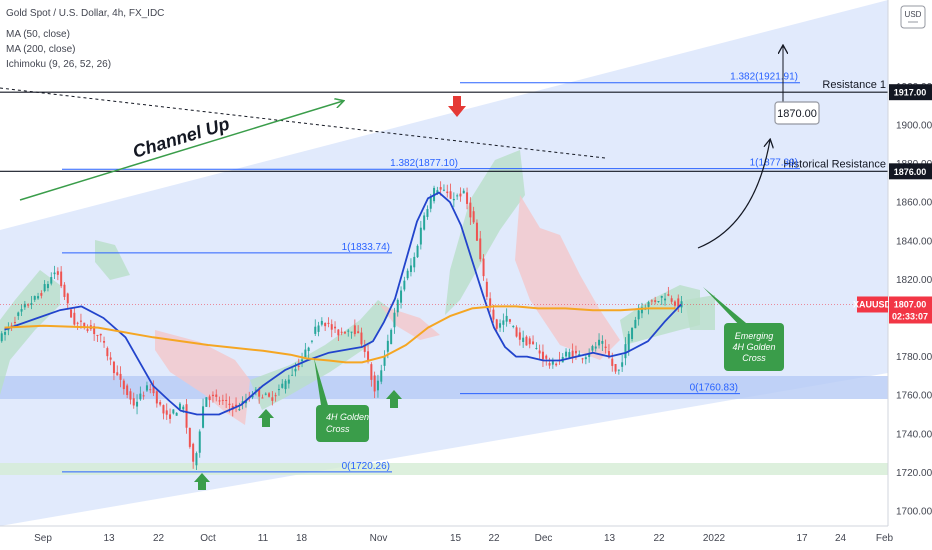 The image size is (932, 550). What do you see at coordinates (892, 204) in the screenshot?
I see `price-level-tags: 1917.00 1876.00 XAUUSD 1807.00 02:33:07` at bounding box center [892, 204].